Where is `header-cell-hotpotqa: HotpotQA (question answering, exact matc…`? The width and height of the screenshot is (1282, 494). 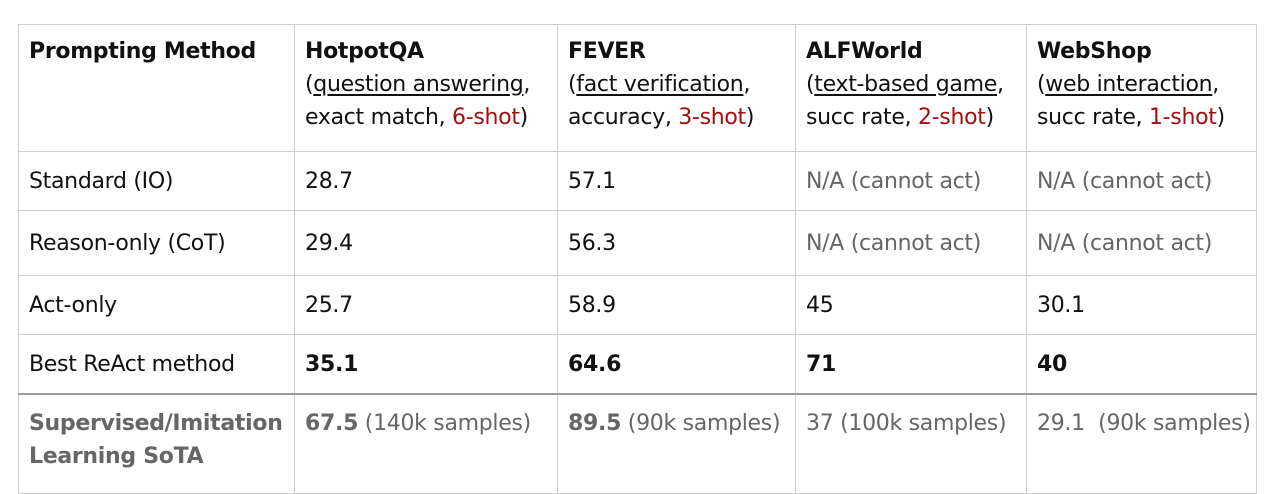
header-cell-hotpotqa: HotpotQA (question answering, exact matc… is located at coordinates (426, 88).